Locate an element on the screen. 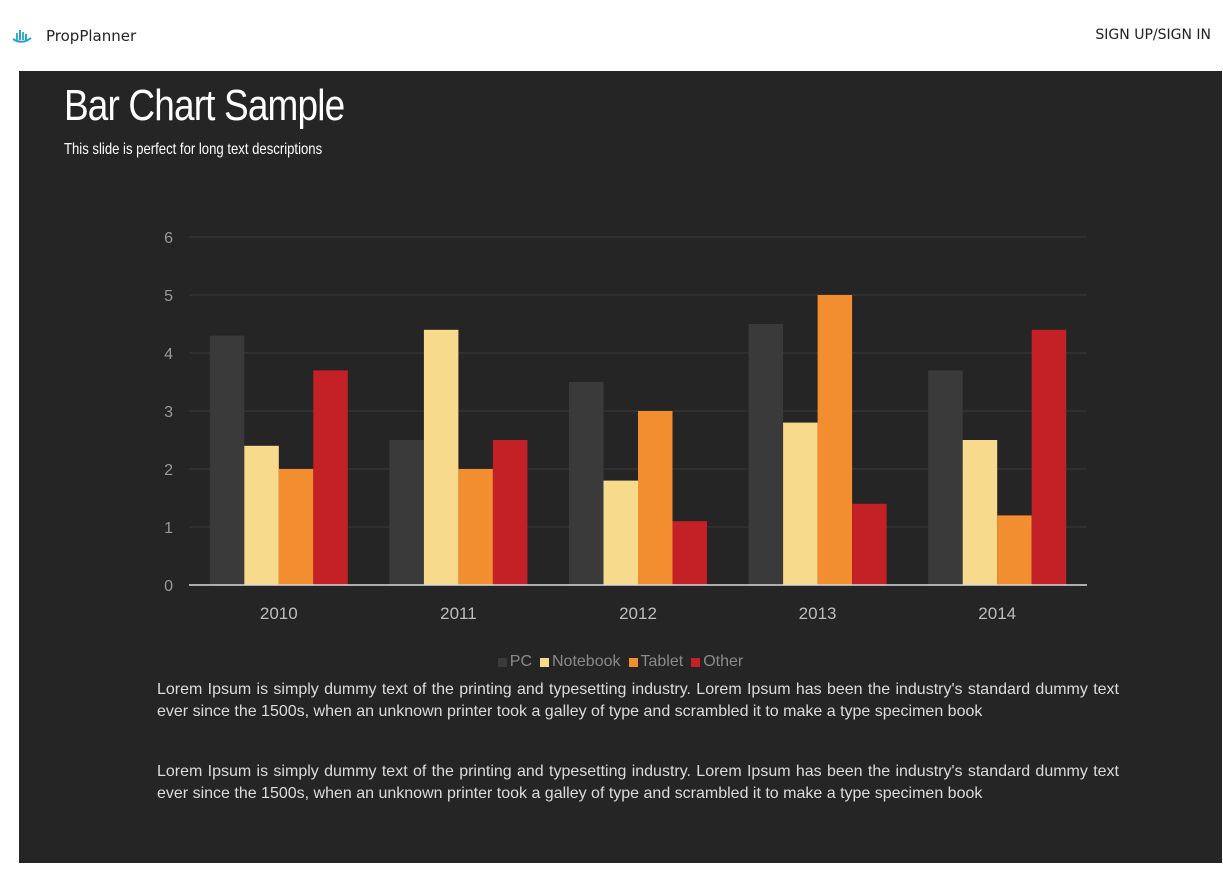 This screenshot has width=1223, height=882. legend-item-pc: PC is located at coordinates (514, 662).